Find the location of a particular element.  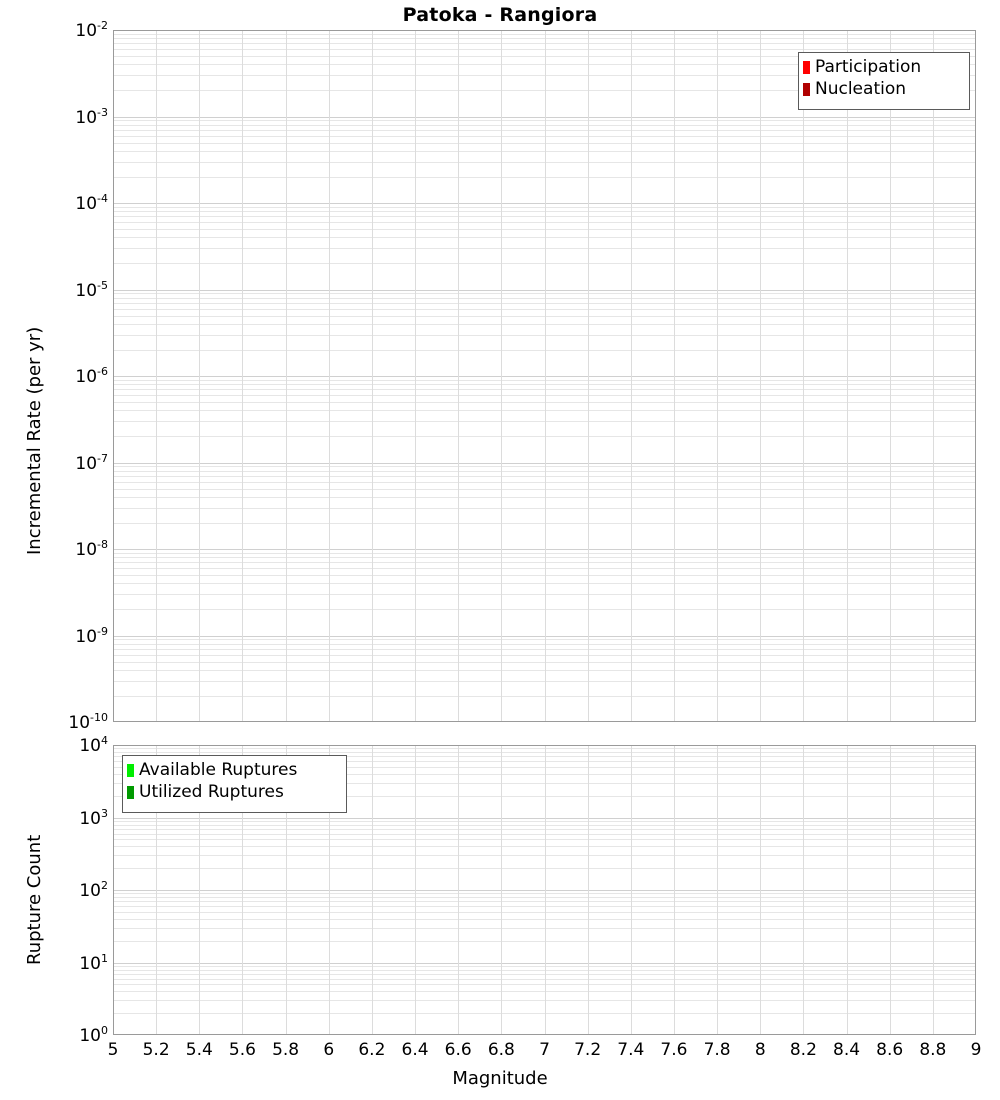

x-tick-label: 7.2 is located at coordinates (588, 1050).